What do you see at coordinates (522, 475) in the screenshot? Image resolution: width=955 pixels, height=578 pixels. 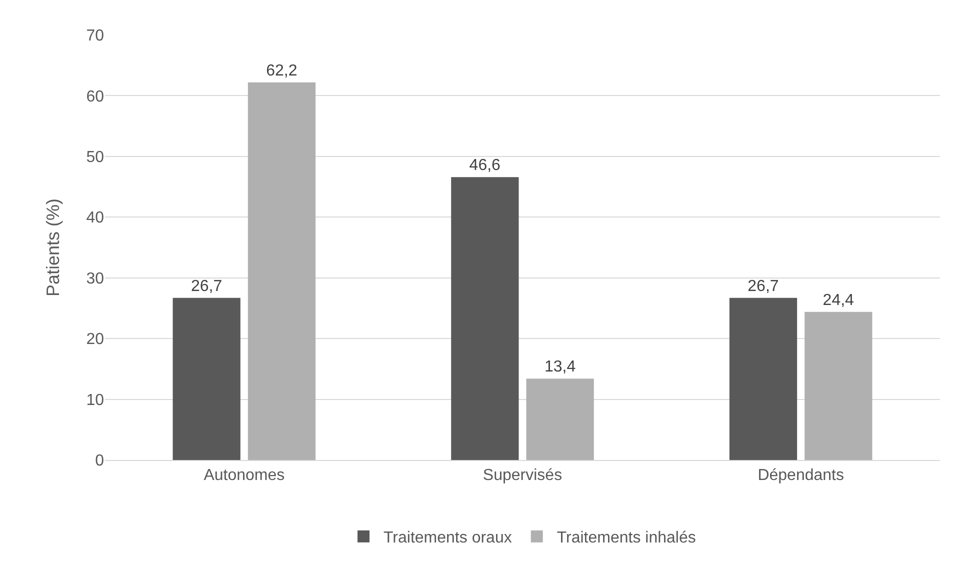 I see `x-tick-label: Supervisés` at bounding box center [522, 475].